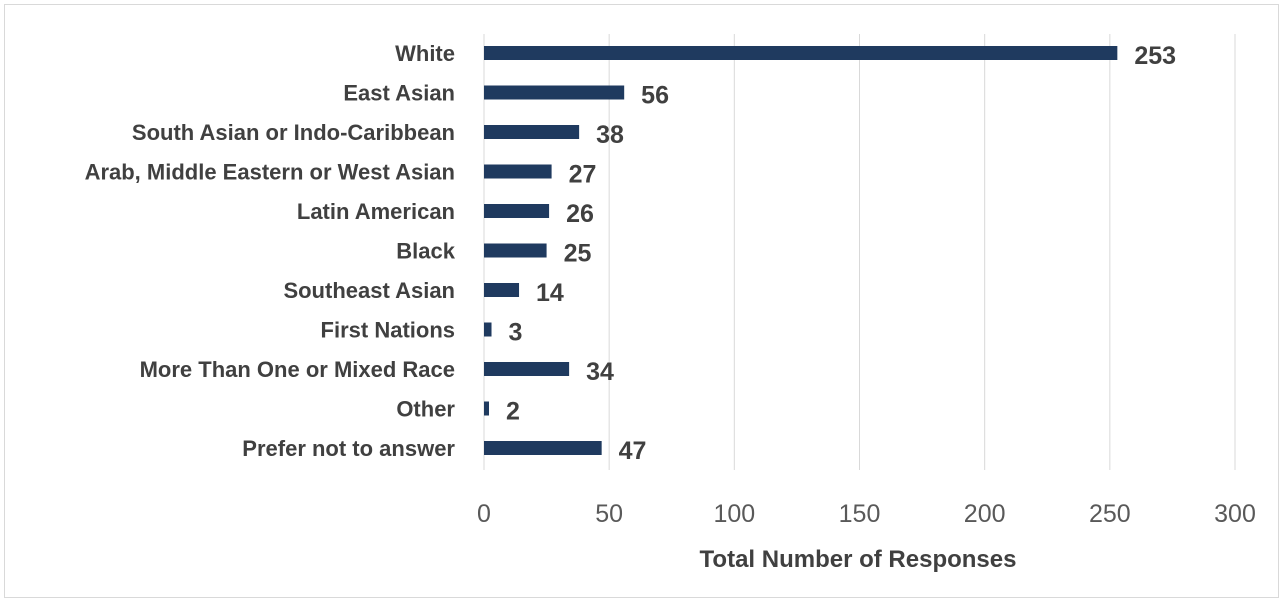  I want to click on category-label: White, so click(425, 53).